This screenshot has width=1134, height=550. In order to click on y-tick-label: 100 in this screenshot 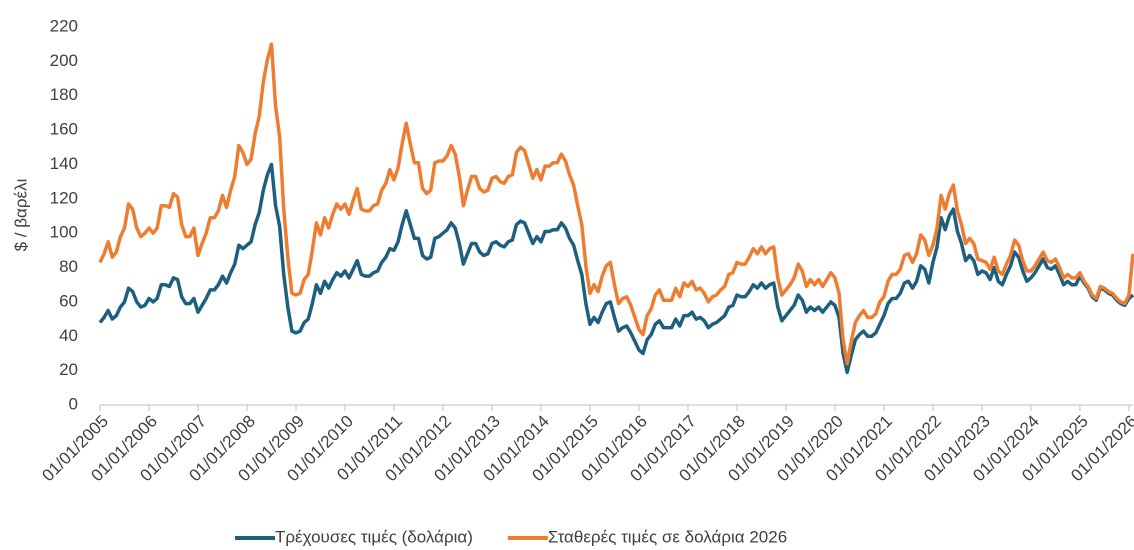, I will do `click(64, 232)`.